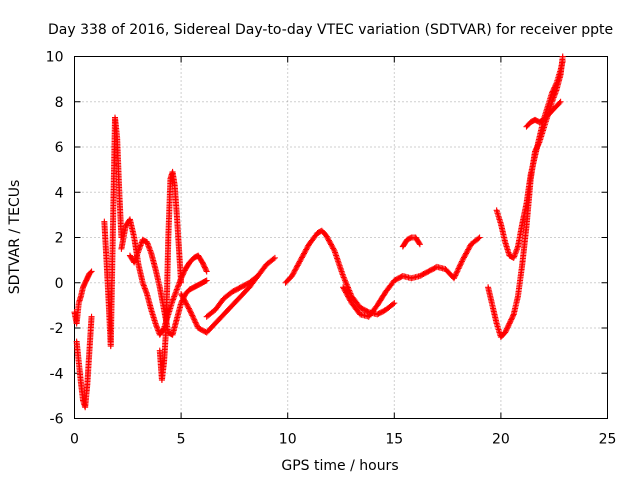 The height and width of the screenshot is (480, 640). Describe the element at coordinates (57, 420) in the screenshot. I see `y-tick-label: -6` at that location.